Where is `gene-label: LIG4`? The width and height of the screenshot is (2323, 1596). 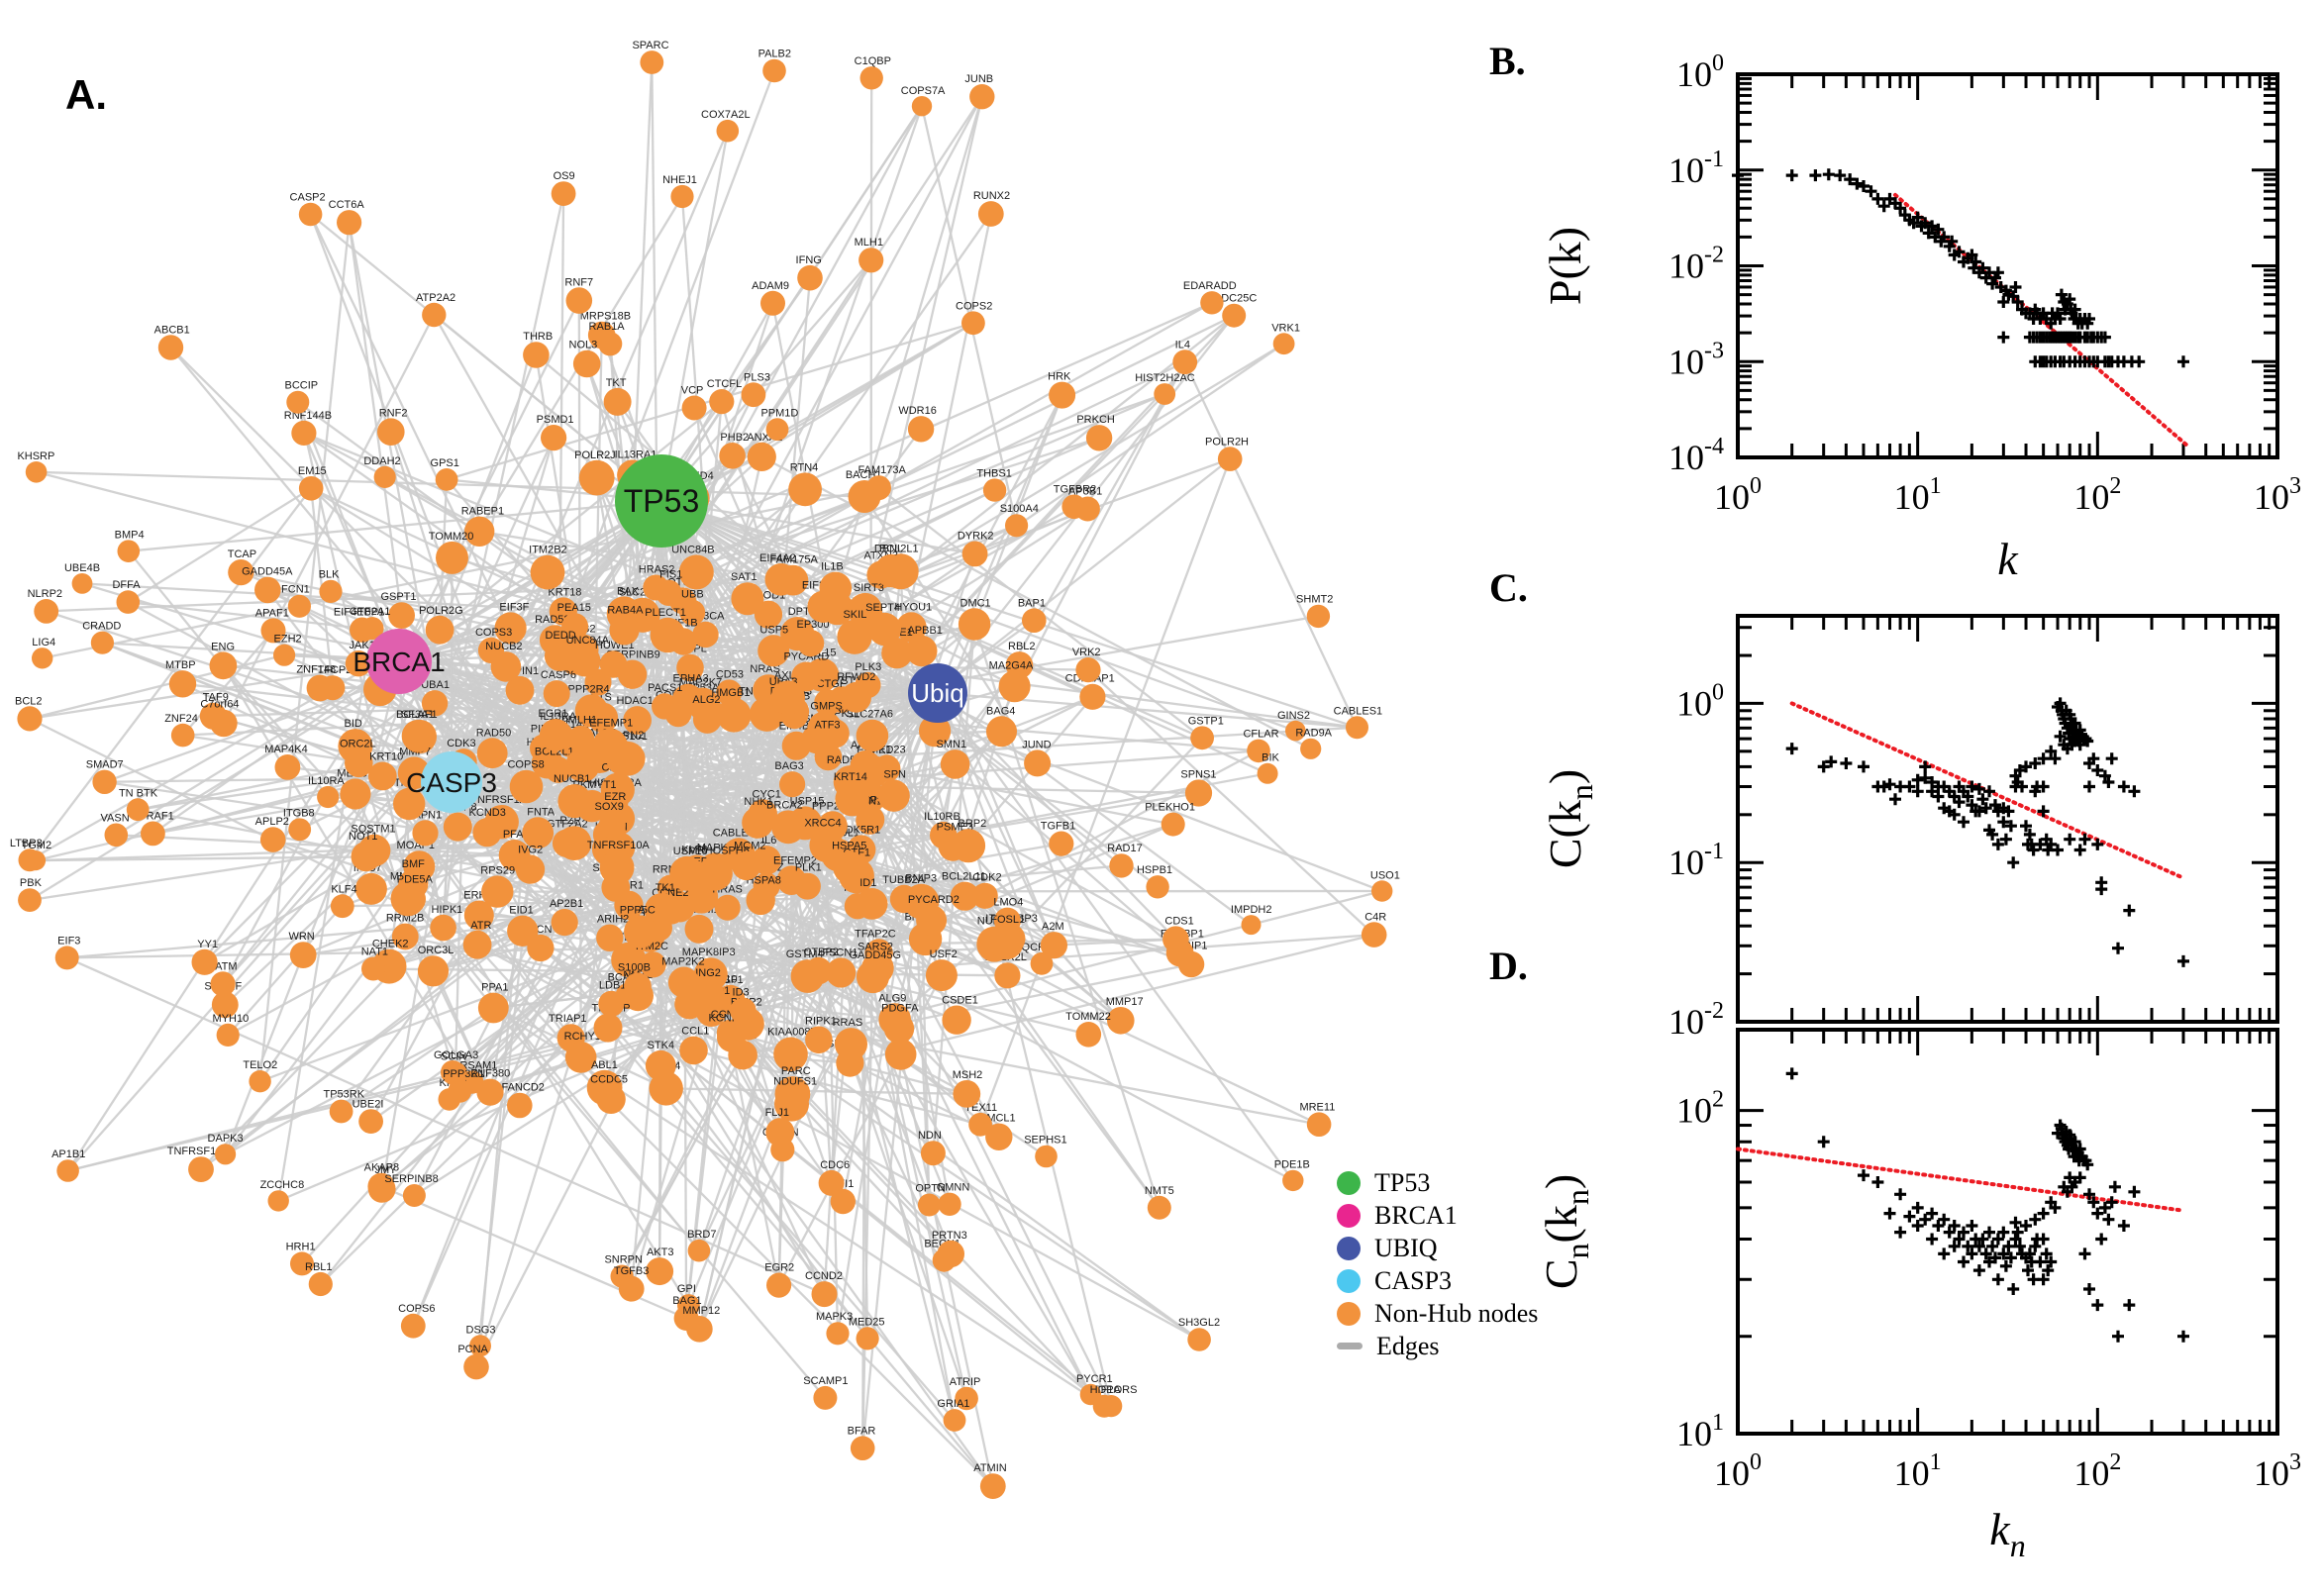
gene-label: LIG4 is located at coordinates (44, 642).